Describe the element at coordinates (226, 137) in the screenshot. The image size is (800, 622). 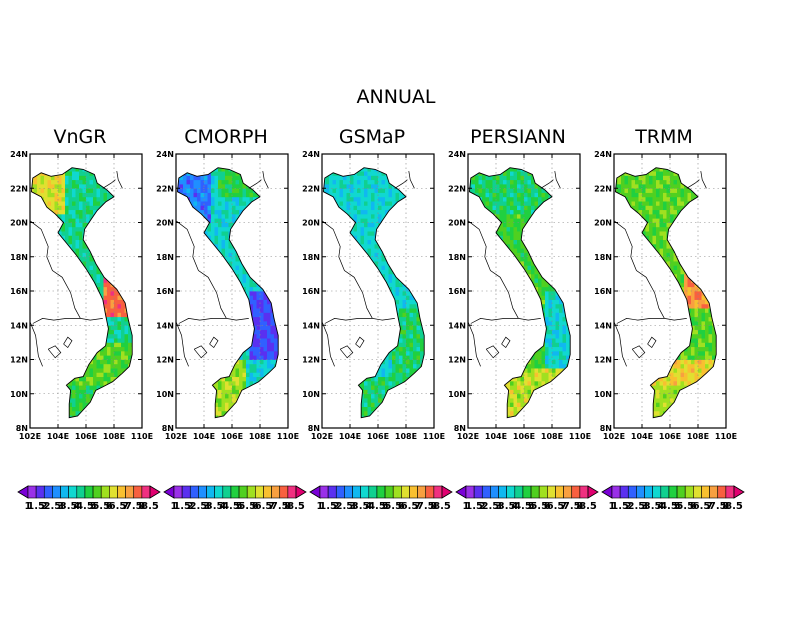
I see `panel-title: CMORPH` at that location.